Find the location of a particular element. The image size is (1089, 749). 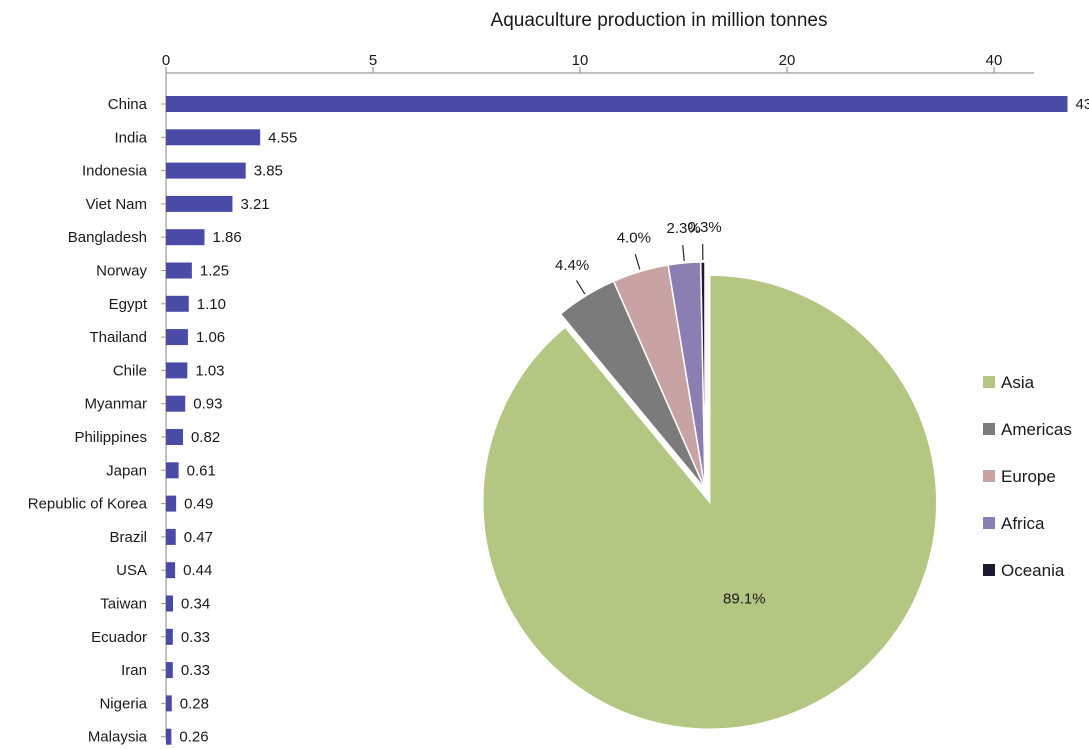

slice-label: 2.3% is located at coordinates (684, 228).